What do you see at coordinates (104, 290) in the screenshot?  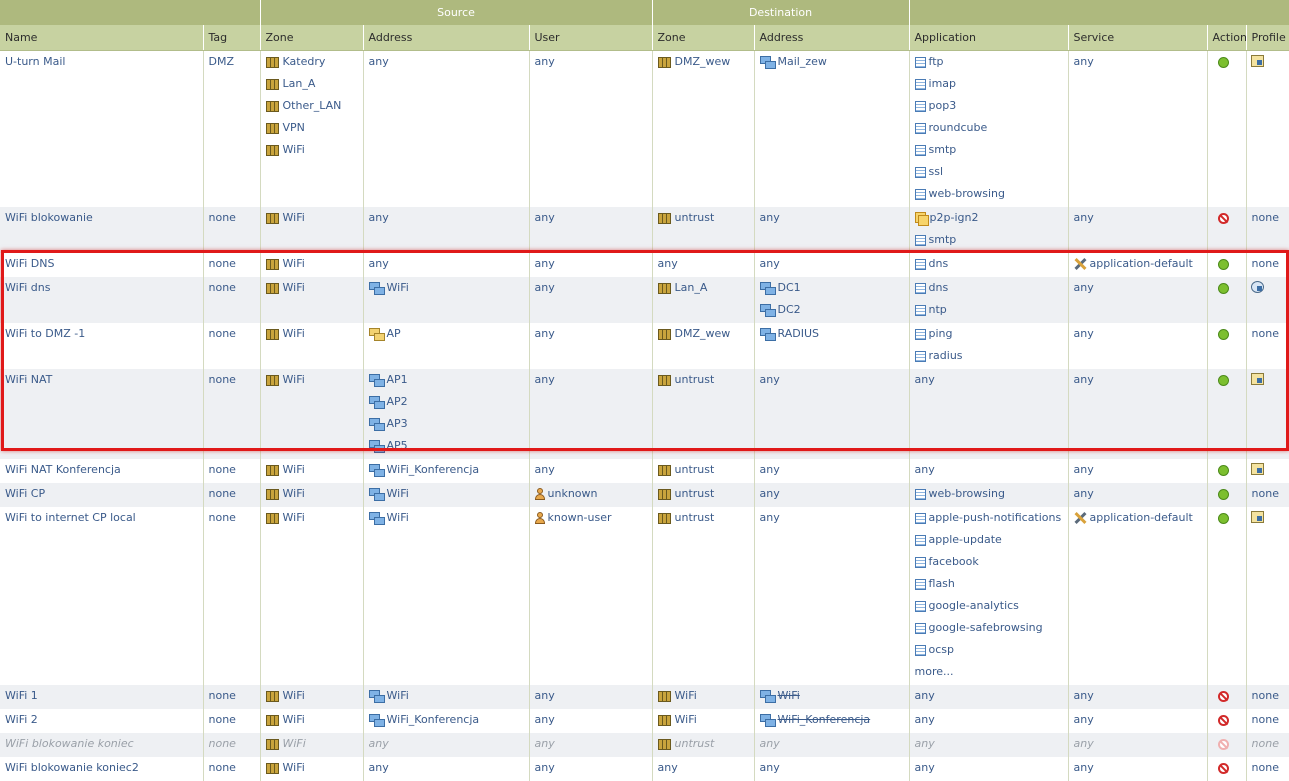 I see `rule-name: WiFi dns` at bounding box center [104, 290].